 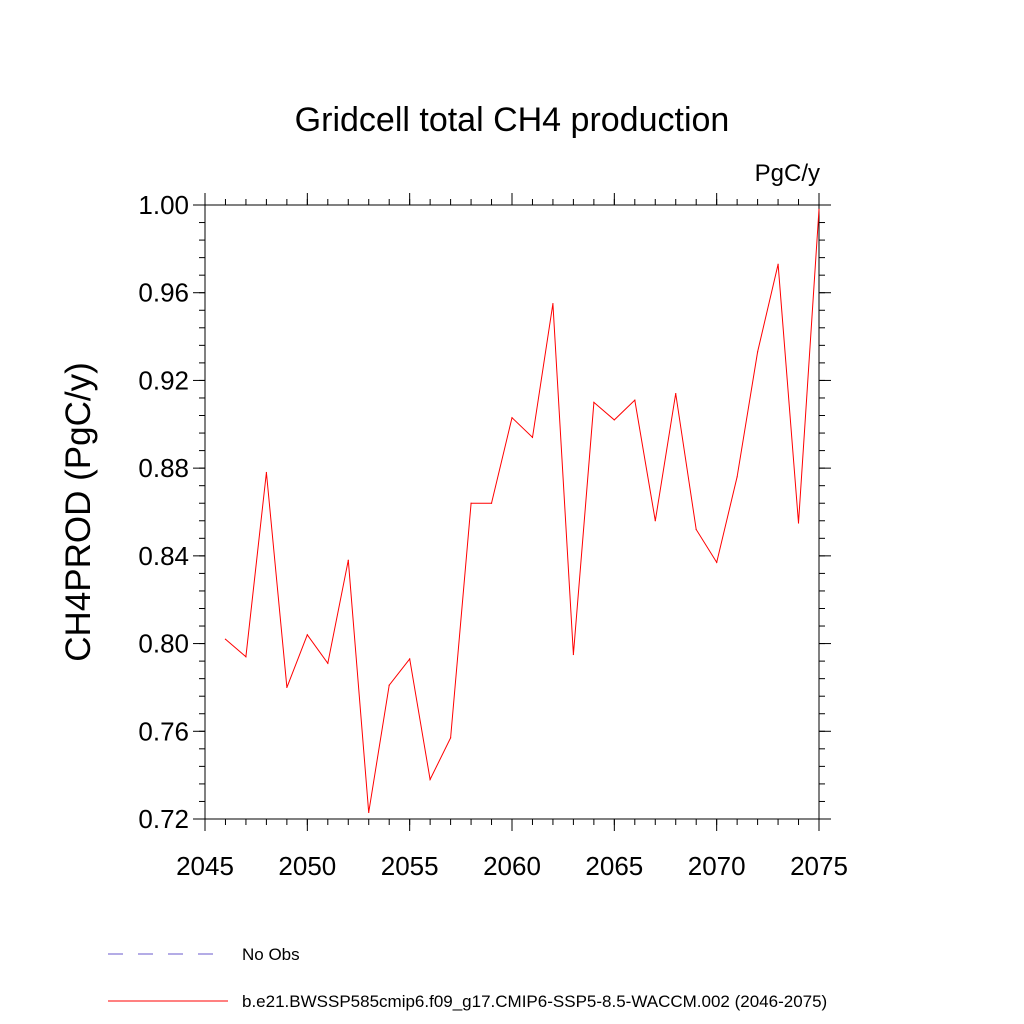 I want to click on x-tick-label: 2050, so click(x=307, y=866).